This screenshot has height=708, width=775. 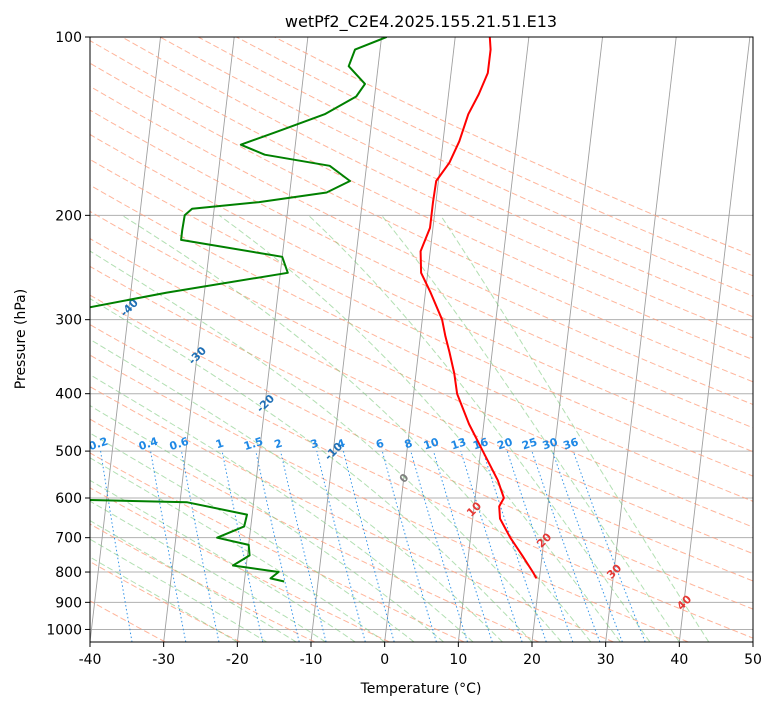 What do you see at coordinates (68, 452) in the screenshot?
I see `y-tick-label: 500` at bounding box center [68, 452].